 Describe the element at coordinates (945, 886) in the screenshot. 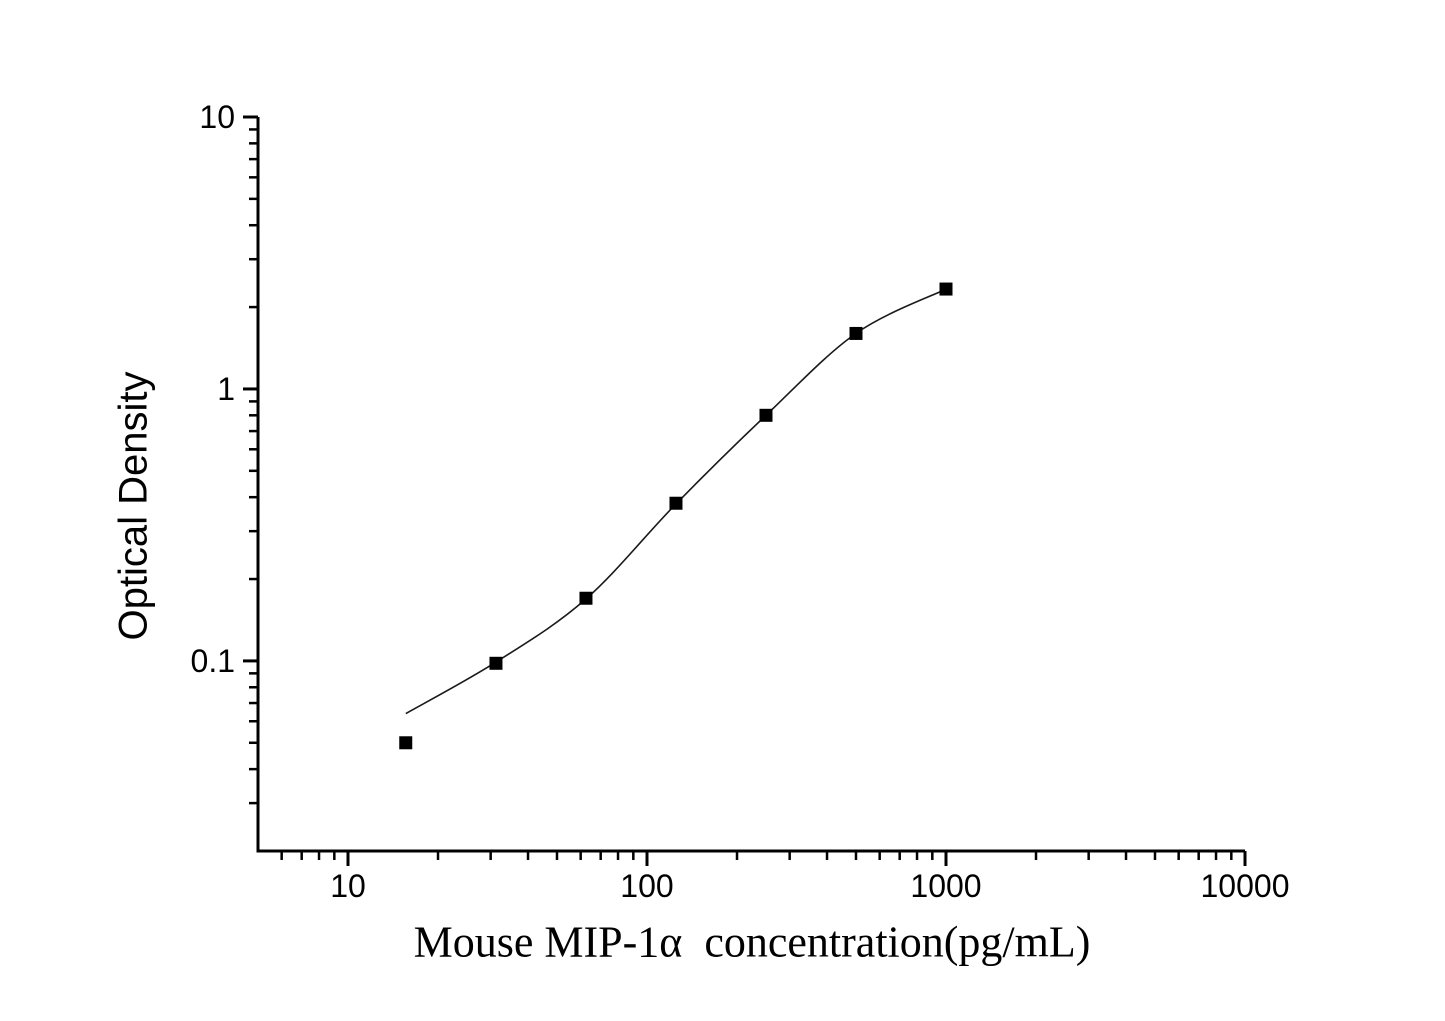

I see `x-tick-label: 1000` at that location.